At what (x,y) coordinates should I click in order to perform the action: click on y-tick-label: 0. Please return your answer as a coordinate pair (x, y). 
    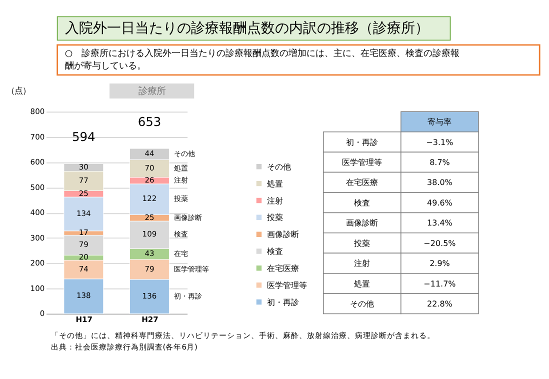
    Looking at the image, I should click on (42, 313).